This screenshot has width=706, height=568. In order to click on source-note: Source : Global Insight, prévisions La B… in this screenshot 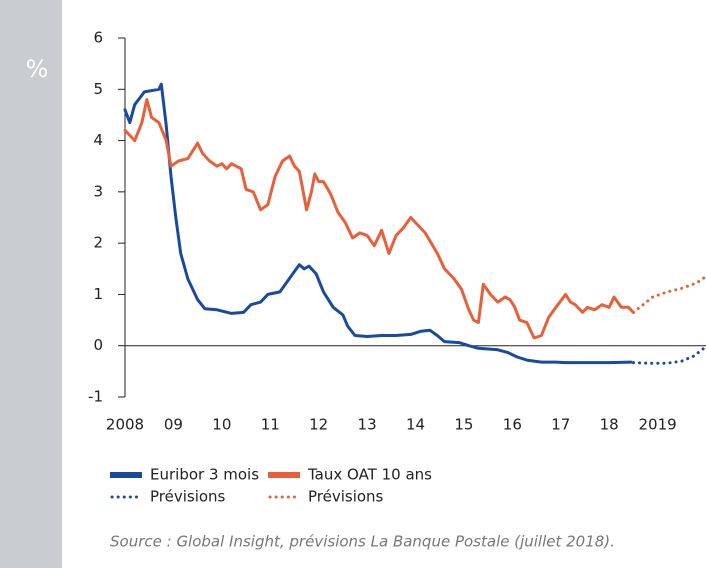, I will do `click(362, 542)`.